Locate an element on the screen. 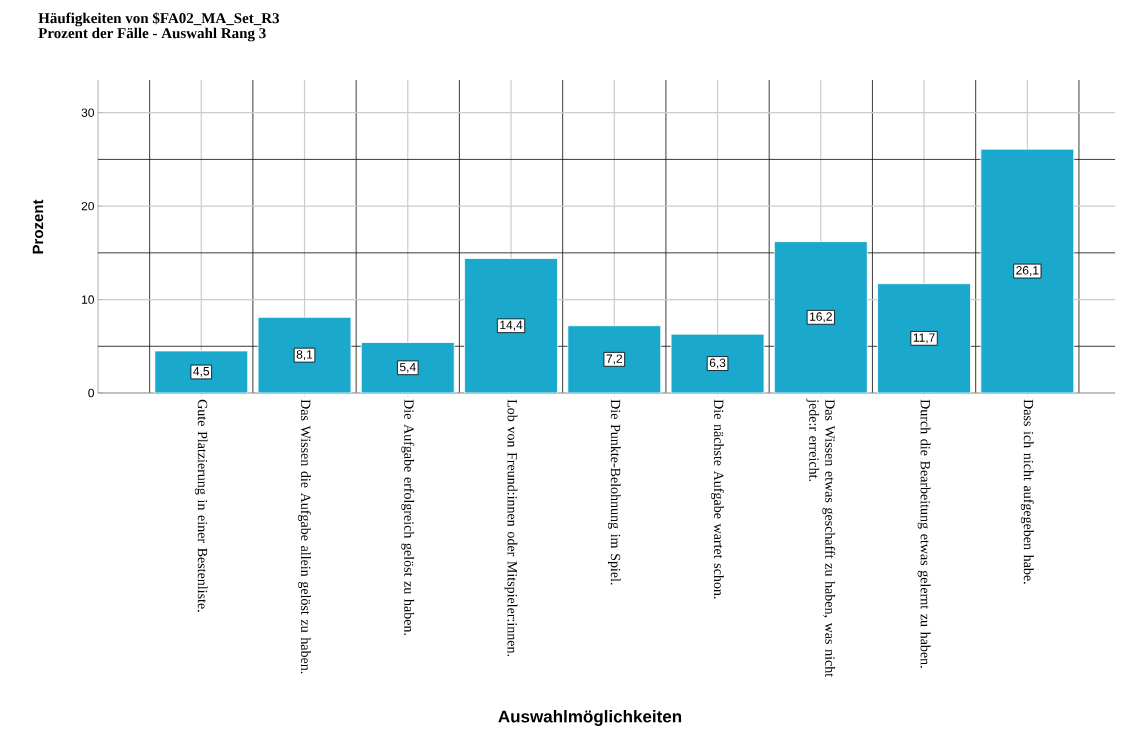 Image resolution: width=1126 pixels, height=731 pixels. y-tick-label: 10 is located at coordinates (88, 299).